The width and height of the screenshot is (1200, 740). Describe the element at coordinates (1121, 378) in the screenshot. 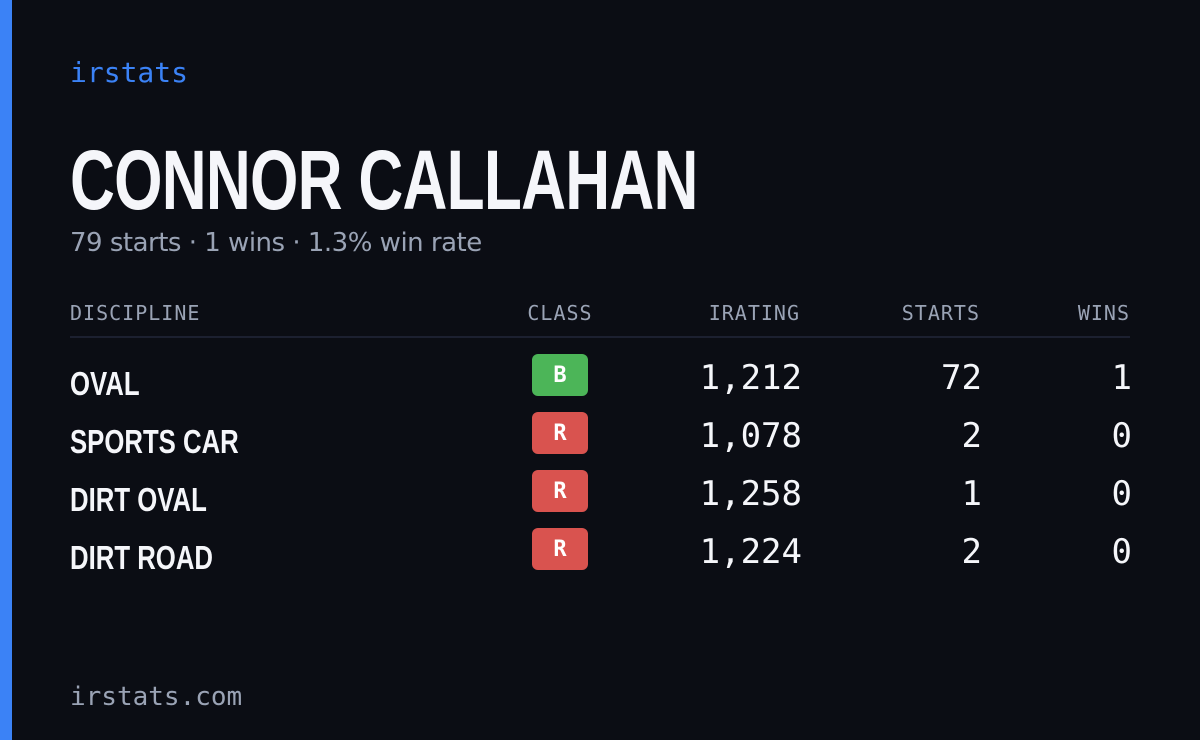

I see `wins-cell: 1` at that location.